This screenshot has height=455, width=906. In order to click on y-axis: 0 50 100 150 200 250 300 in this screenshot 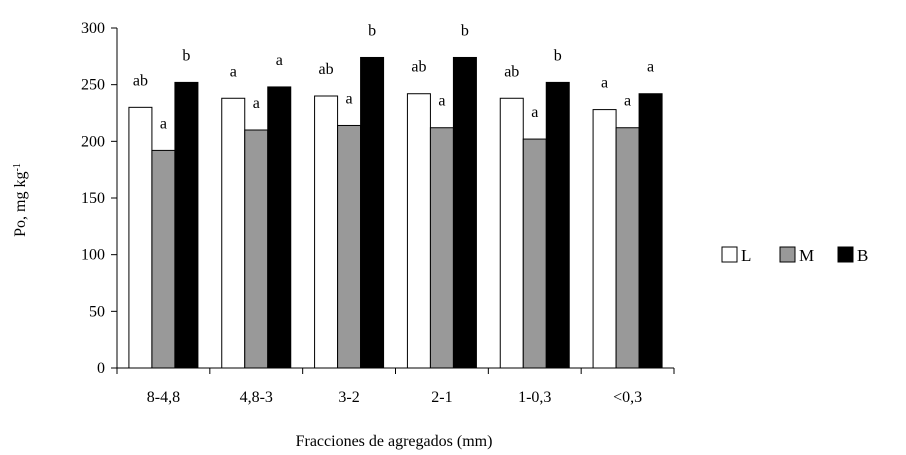, I will do `click(99, 198)`.